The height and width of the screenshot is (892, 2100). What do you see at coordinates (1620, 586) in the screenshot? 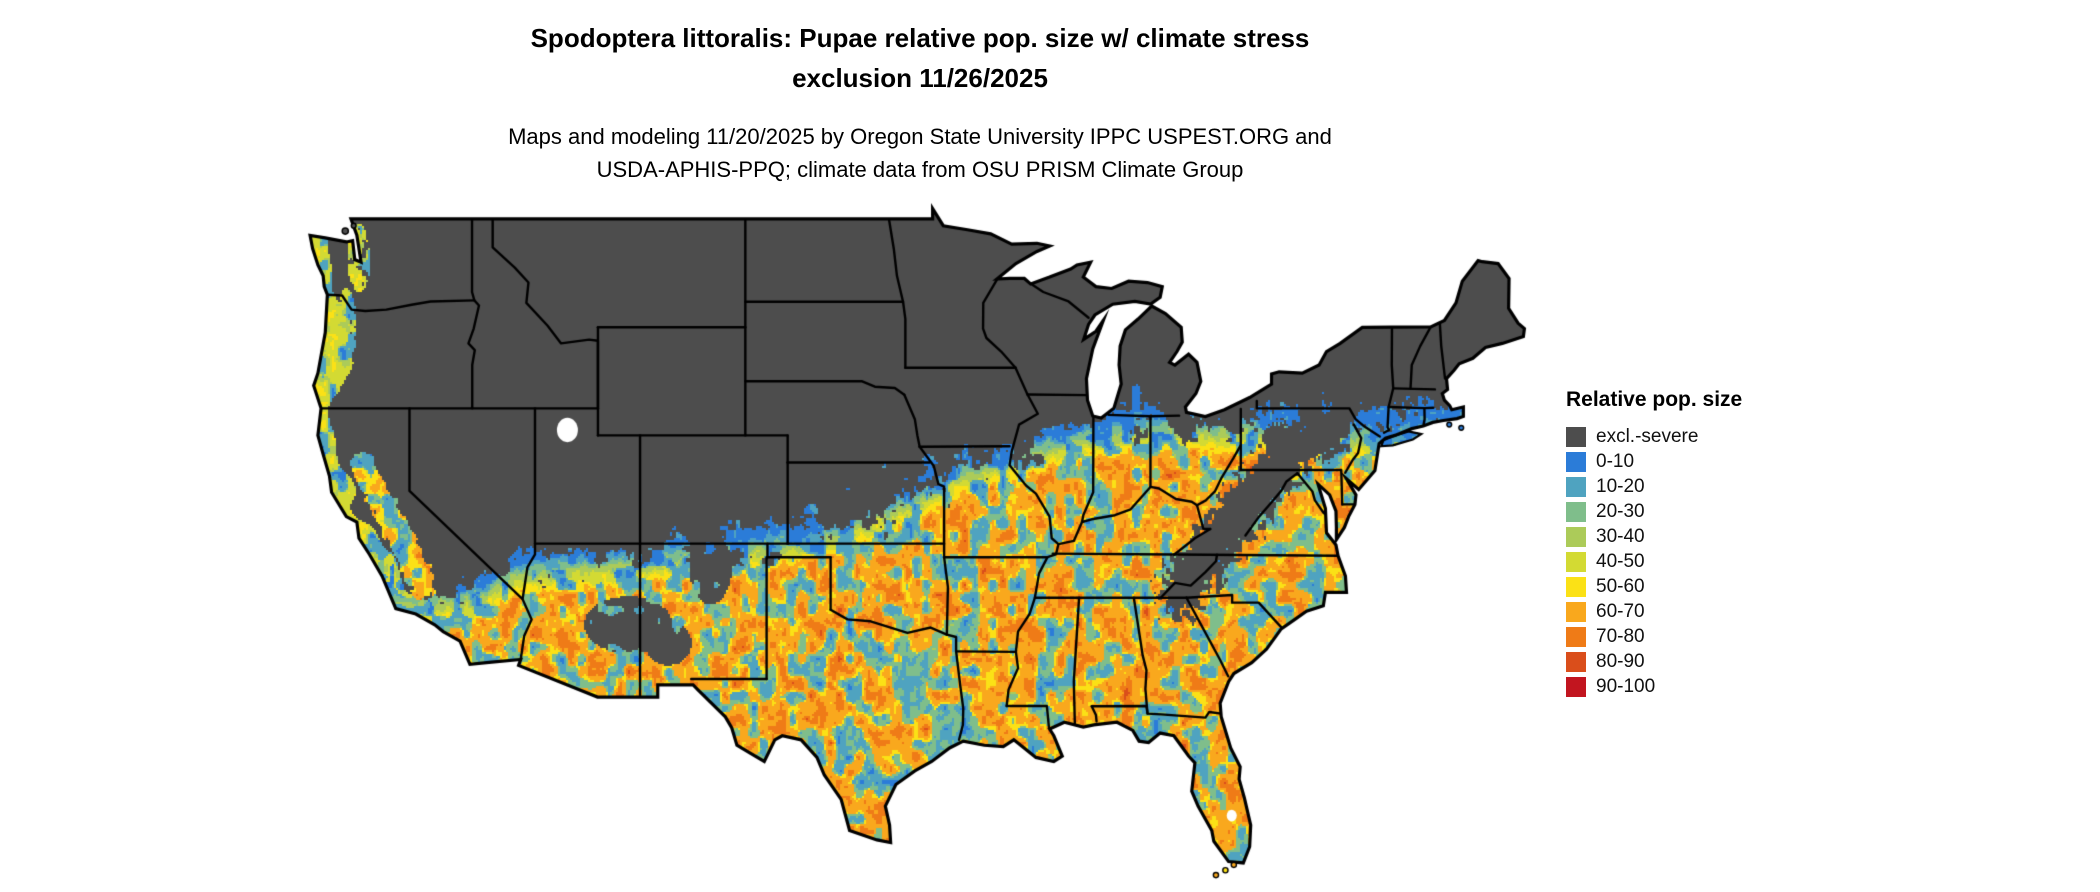
I see `legend-label: 50-60` at bounding box center [1620, 586].